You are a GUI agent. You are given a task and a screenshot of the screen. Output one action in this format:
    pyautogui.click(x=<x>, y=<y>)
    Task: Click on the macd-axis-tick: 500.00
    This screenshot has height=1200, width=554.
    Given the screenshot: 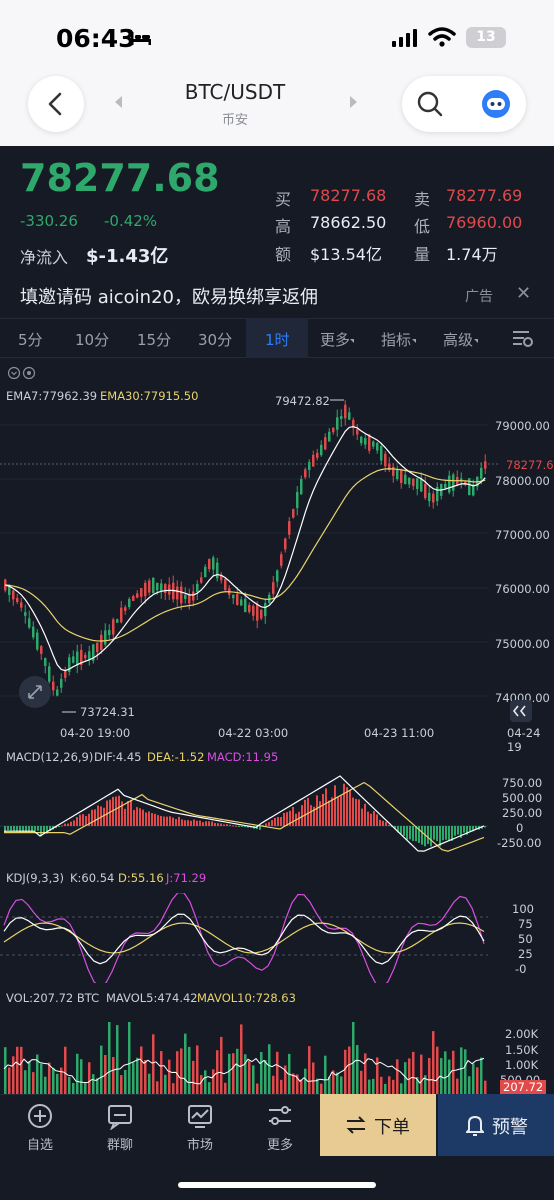 What is the action you would take?
    pyautogui.click(x=522, y=798)
    